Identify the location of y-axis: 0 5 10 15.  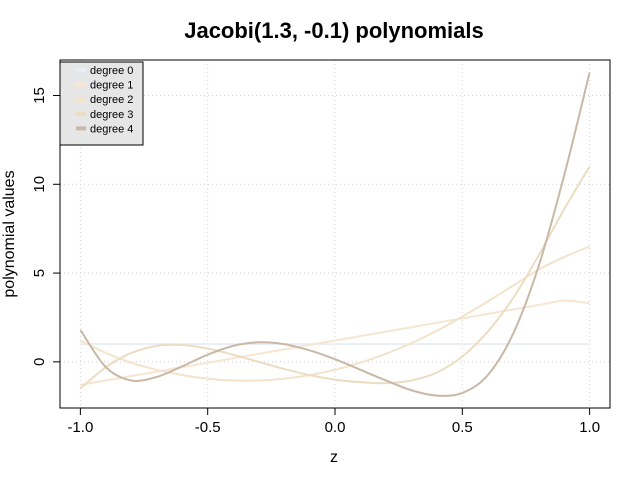
(45, 226).